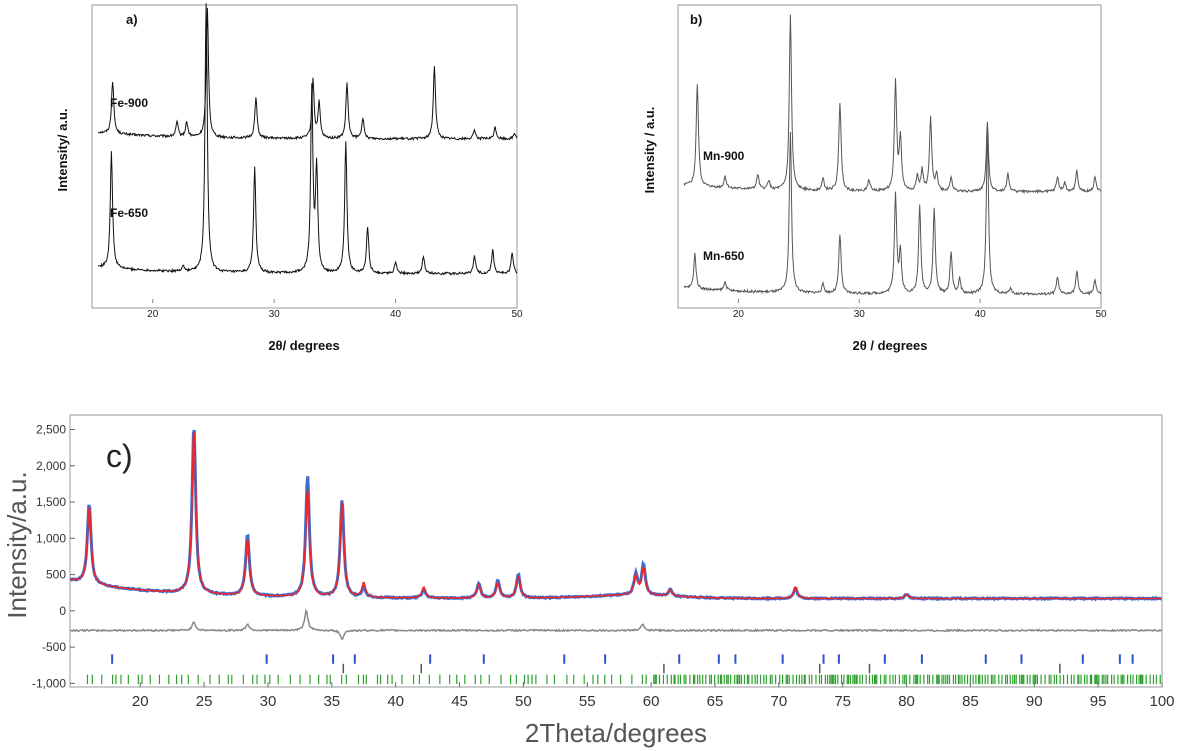  Describe the element at coordinates (204, 701) in the screenshot. I see `x-tick-label: 25` at that location.